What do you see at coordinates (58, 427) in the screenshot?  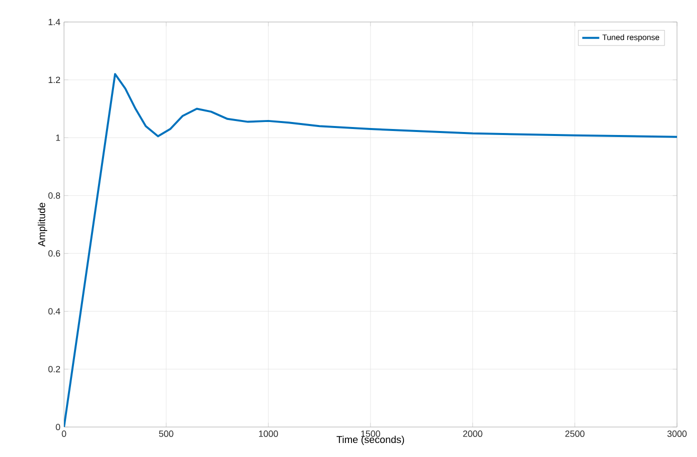 I see `y-tick-label: 0` at bounding box center [58, 427].